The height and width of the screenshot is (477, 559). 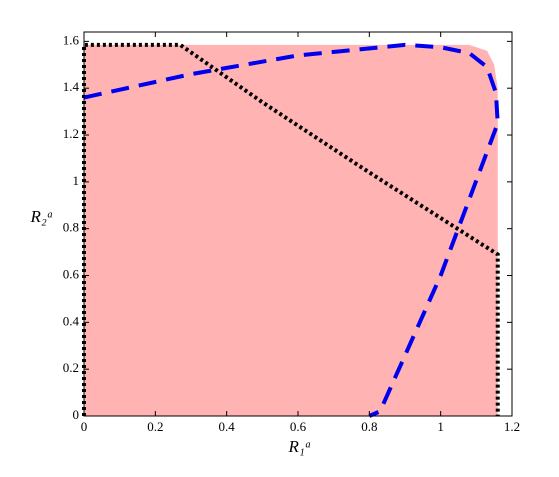 What do you see at coordinates (512, 426) in the screenshot?
I see `x-tick-label: 1.2` at bounding box center [512, 426].